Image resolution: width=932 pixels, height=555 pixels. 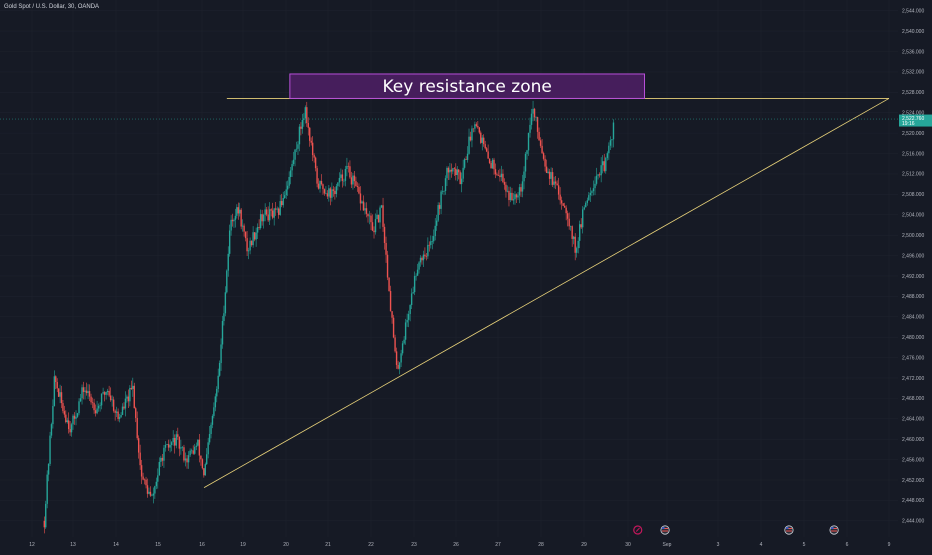 What do you see at coordinates (913, 119) in the screenshot?
I see `last-price-value: 2,522.760` at bounding box center [913, 119].